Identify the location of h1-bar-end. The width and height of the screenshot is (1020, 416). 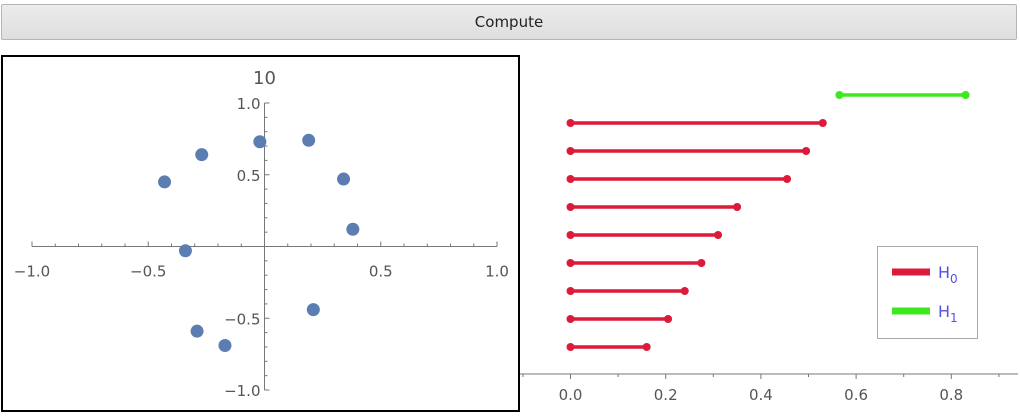
(965, 95).